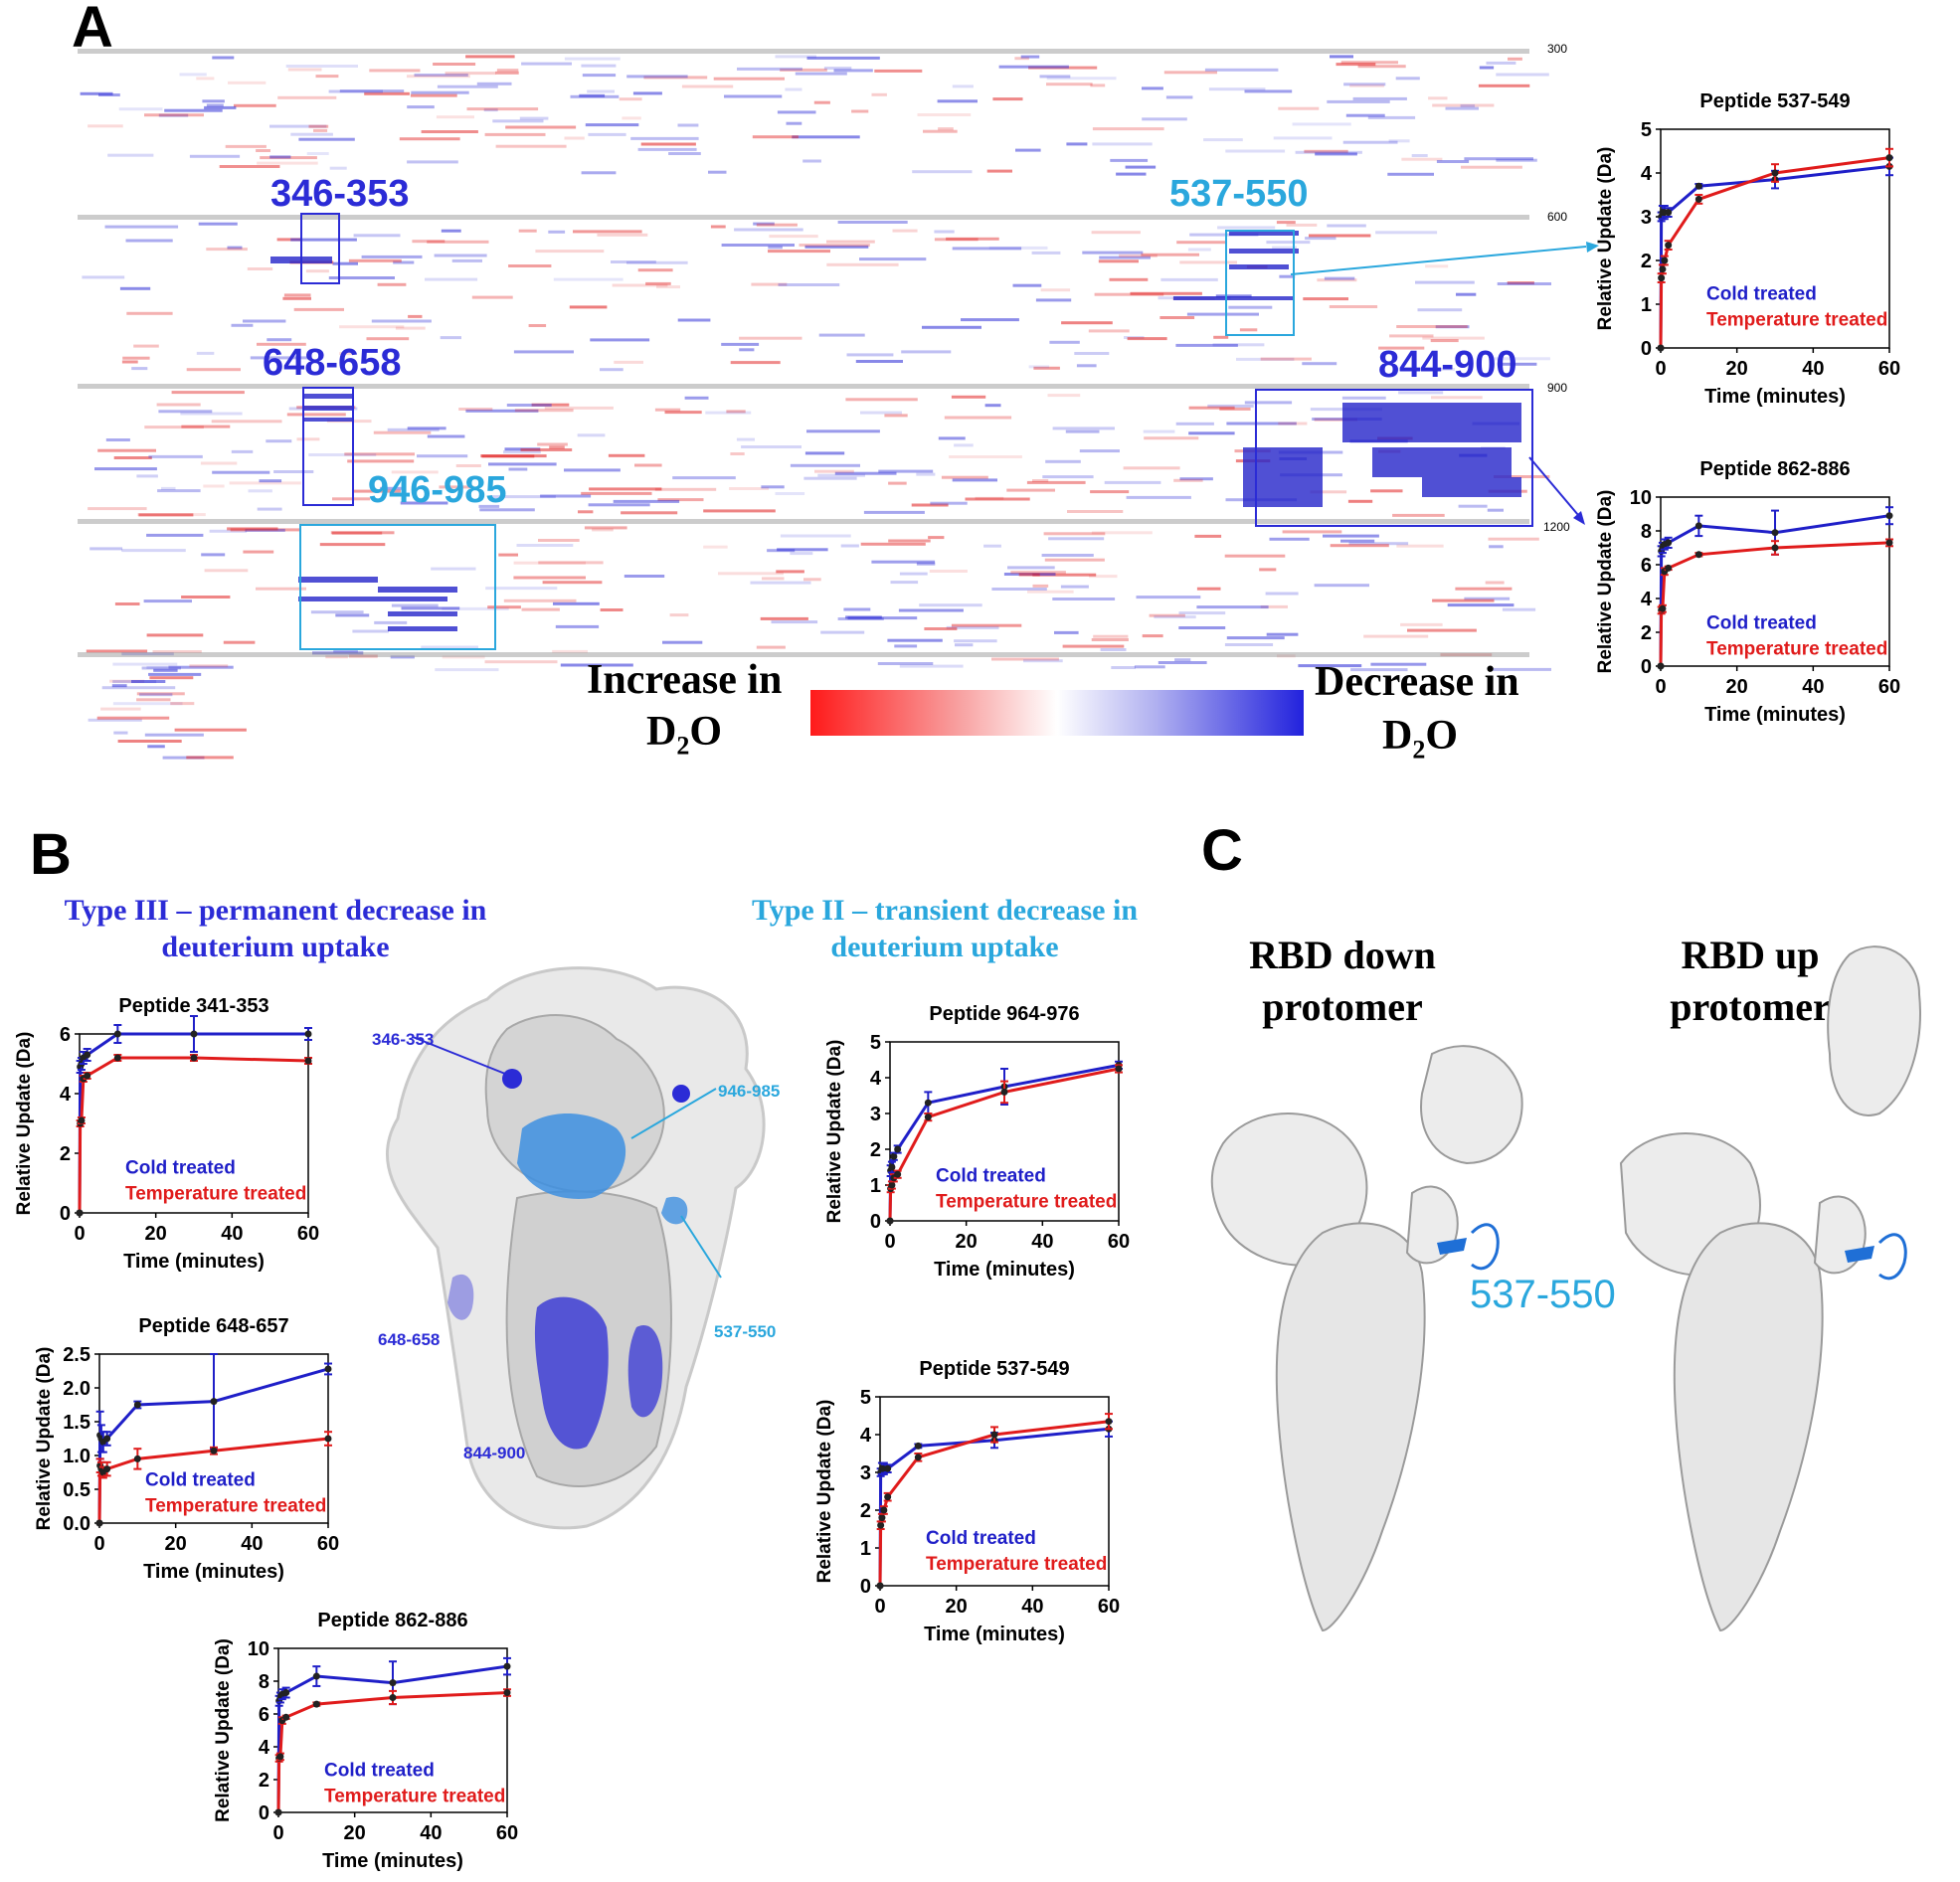 The image size is (1960, 1882). I want to click on chart-title: Peptide 537-549, so click(994, 1369).